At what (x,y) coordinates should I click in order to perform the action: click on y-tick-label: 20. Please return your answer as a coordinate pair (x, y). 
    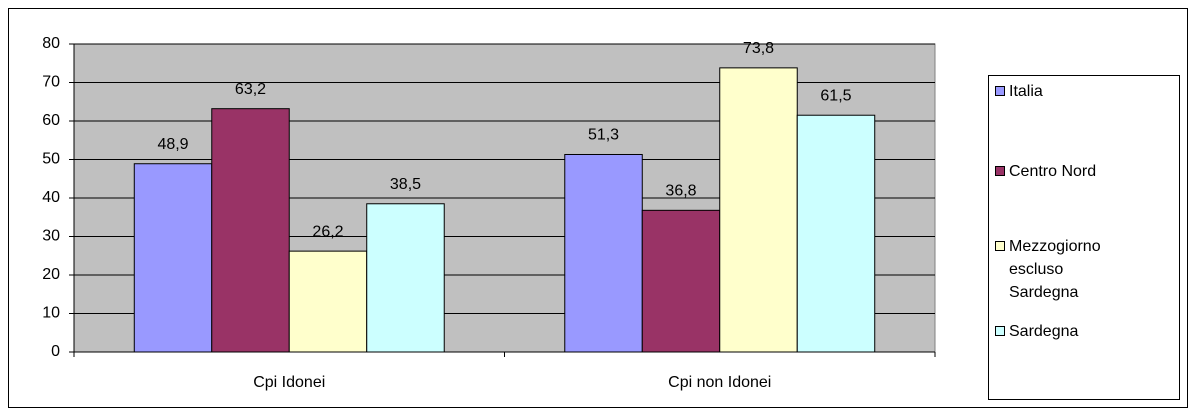
    Looking at the image, I should click on (51, 274).